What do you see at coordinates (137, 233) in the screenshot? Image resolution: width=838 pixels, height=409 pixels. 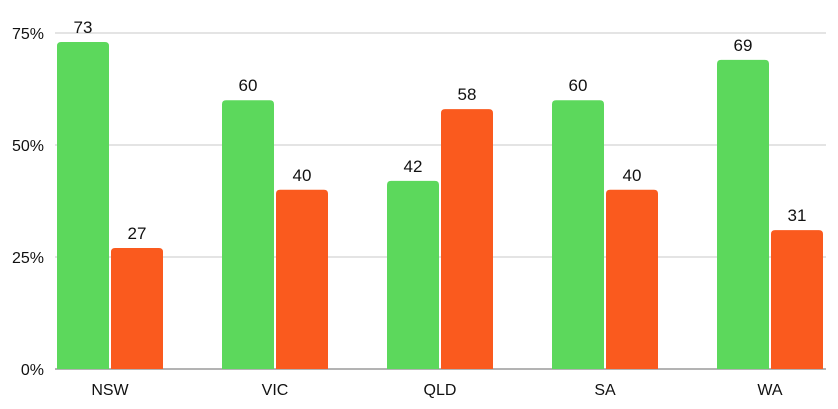 I see `data-label: 27` at bounding box center [137, 233].